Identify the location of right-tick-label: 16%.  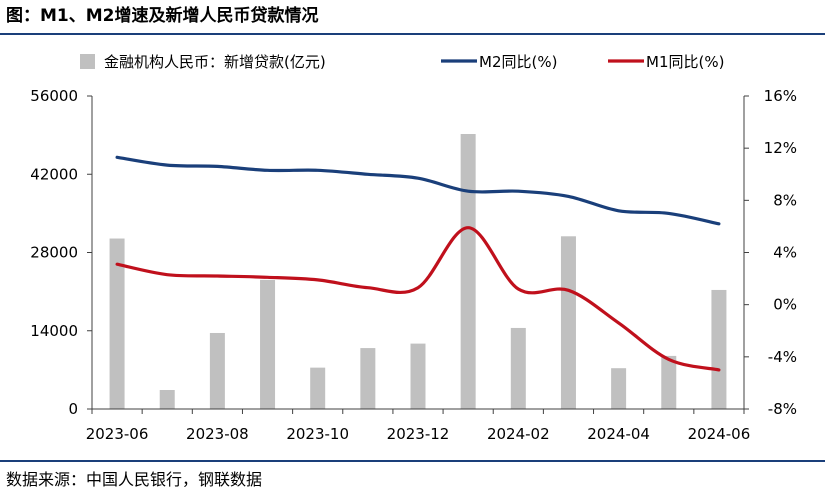
(780, 96).